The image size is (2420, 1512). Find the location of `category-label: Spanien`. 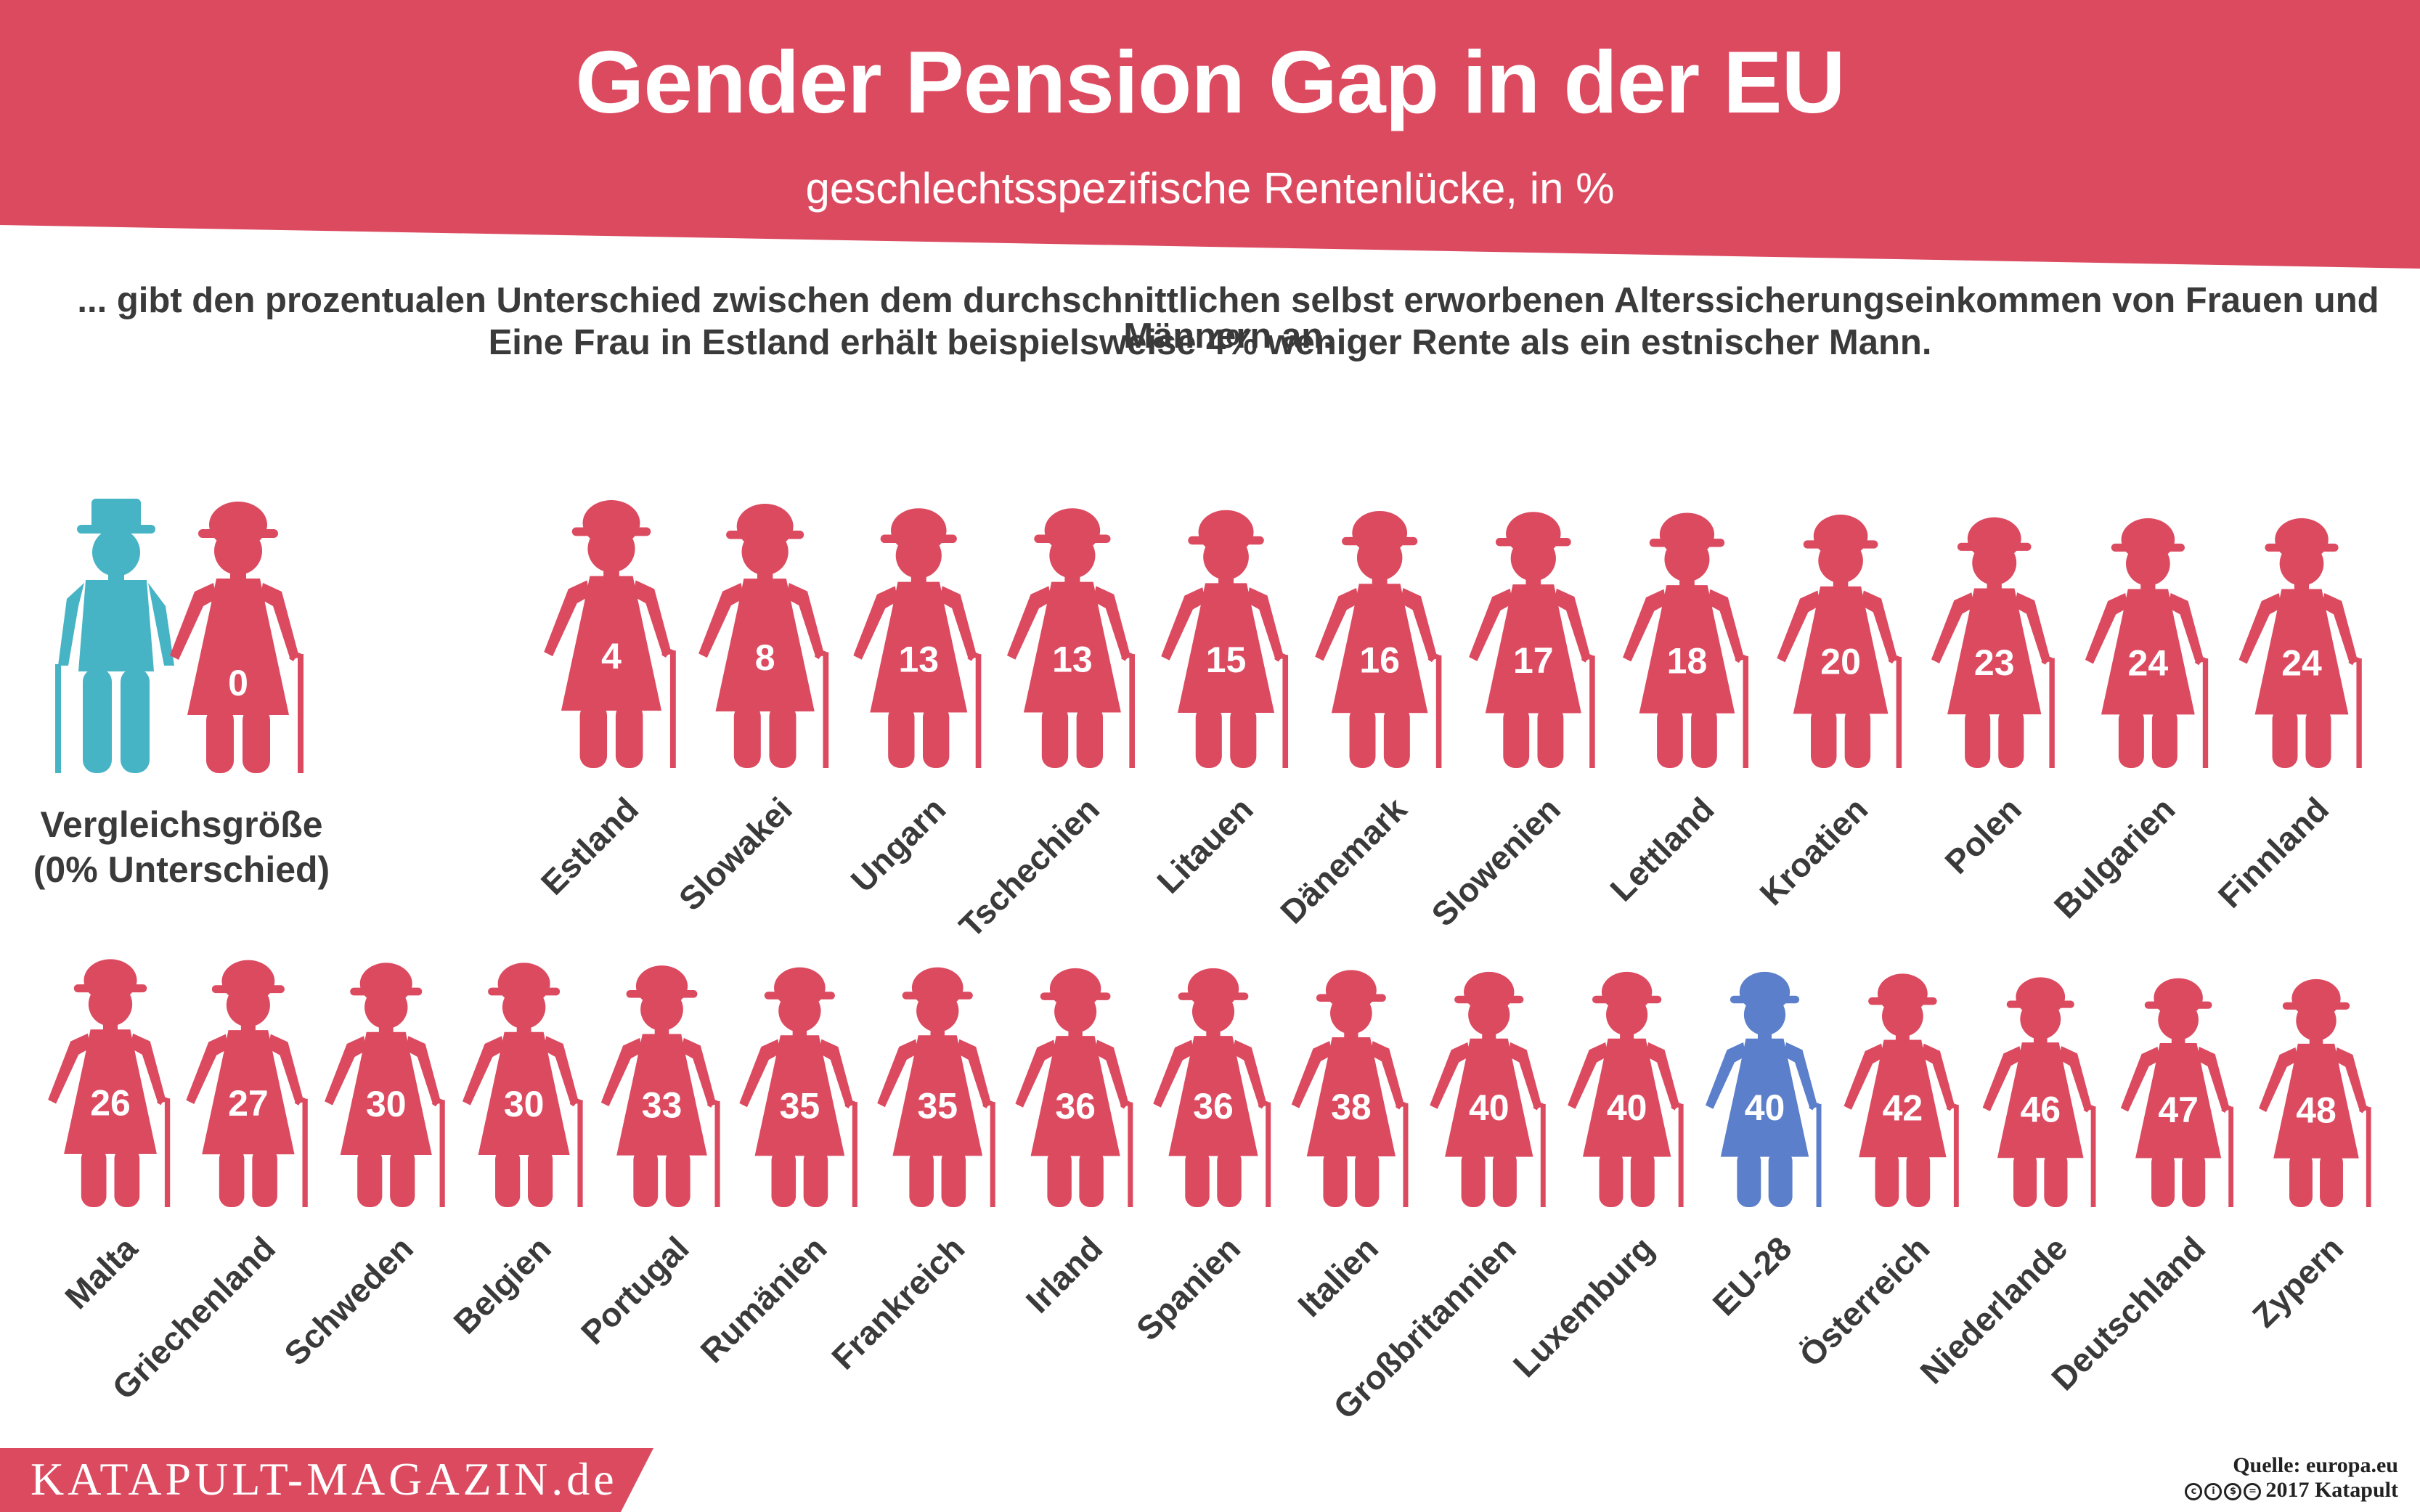

category-label: Spanien is located at coordinates (1188, 1288).